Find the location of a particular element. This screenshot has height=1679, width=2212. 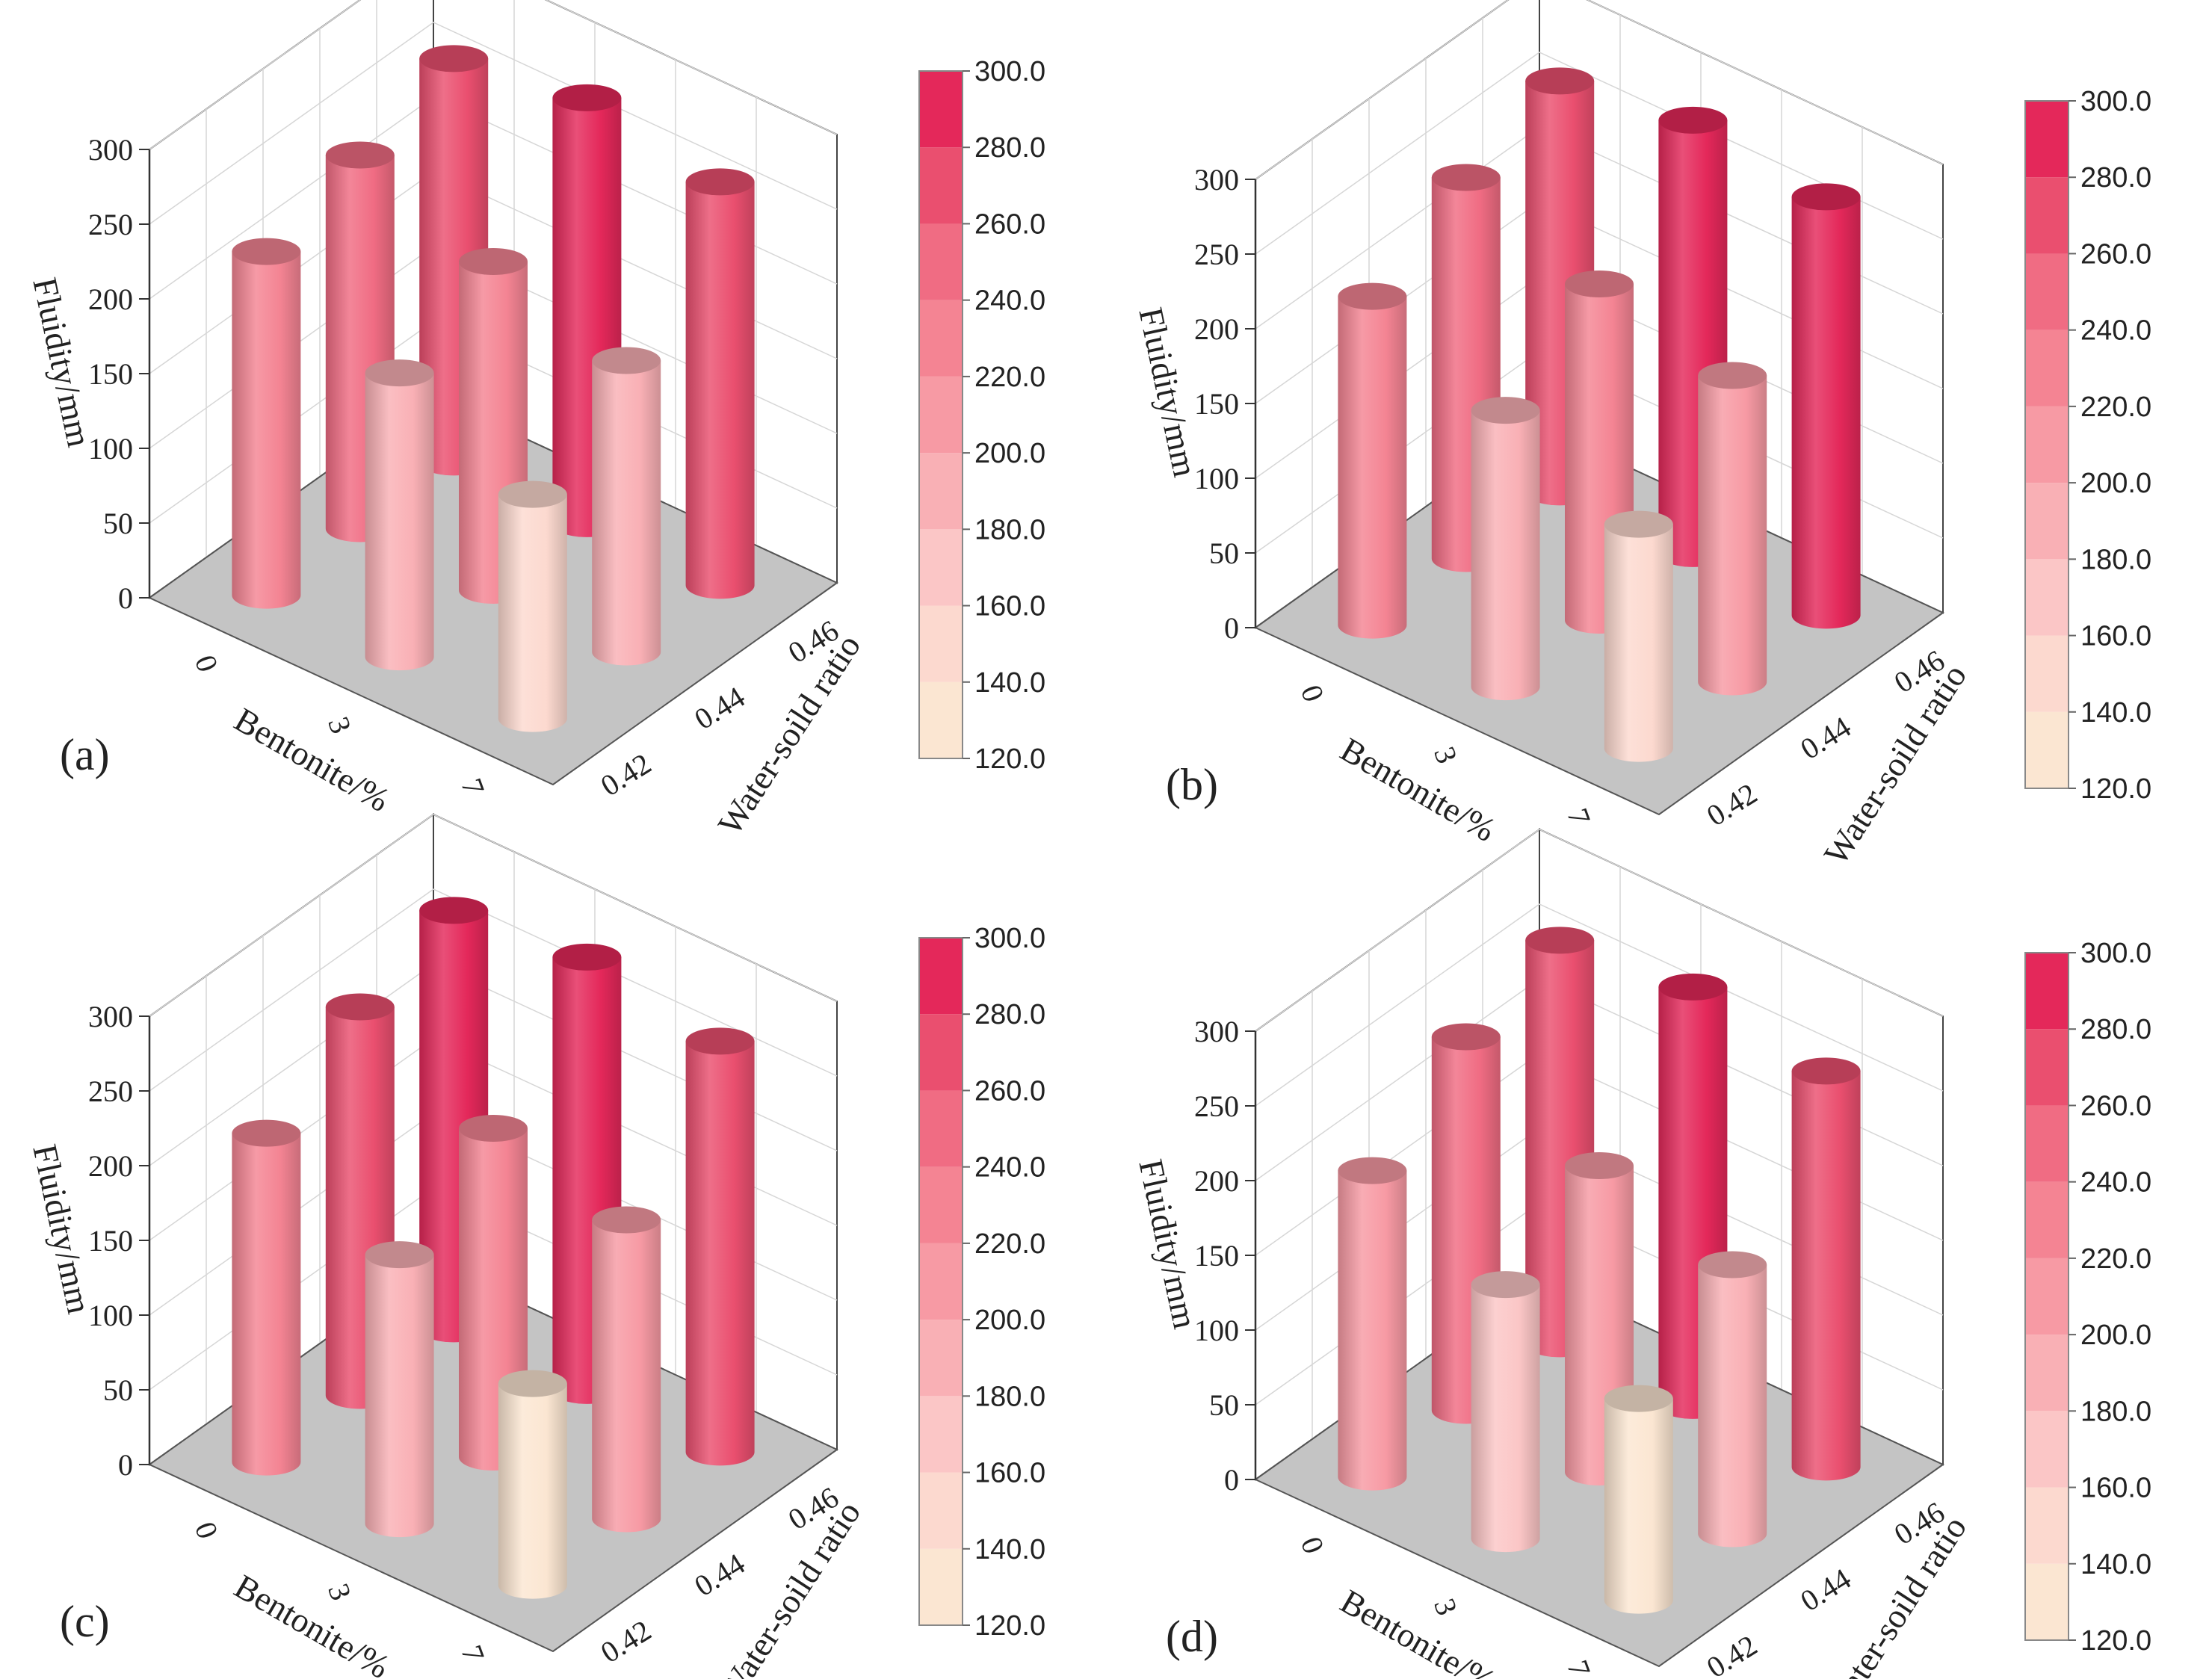

panel-label: (a) is located at coordinates (85, 755).